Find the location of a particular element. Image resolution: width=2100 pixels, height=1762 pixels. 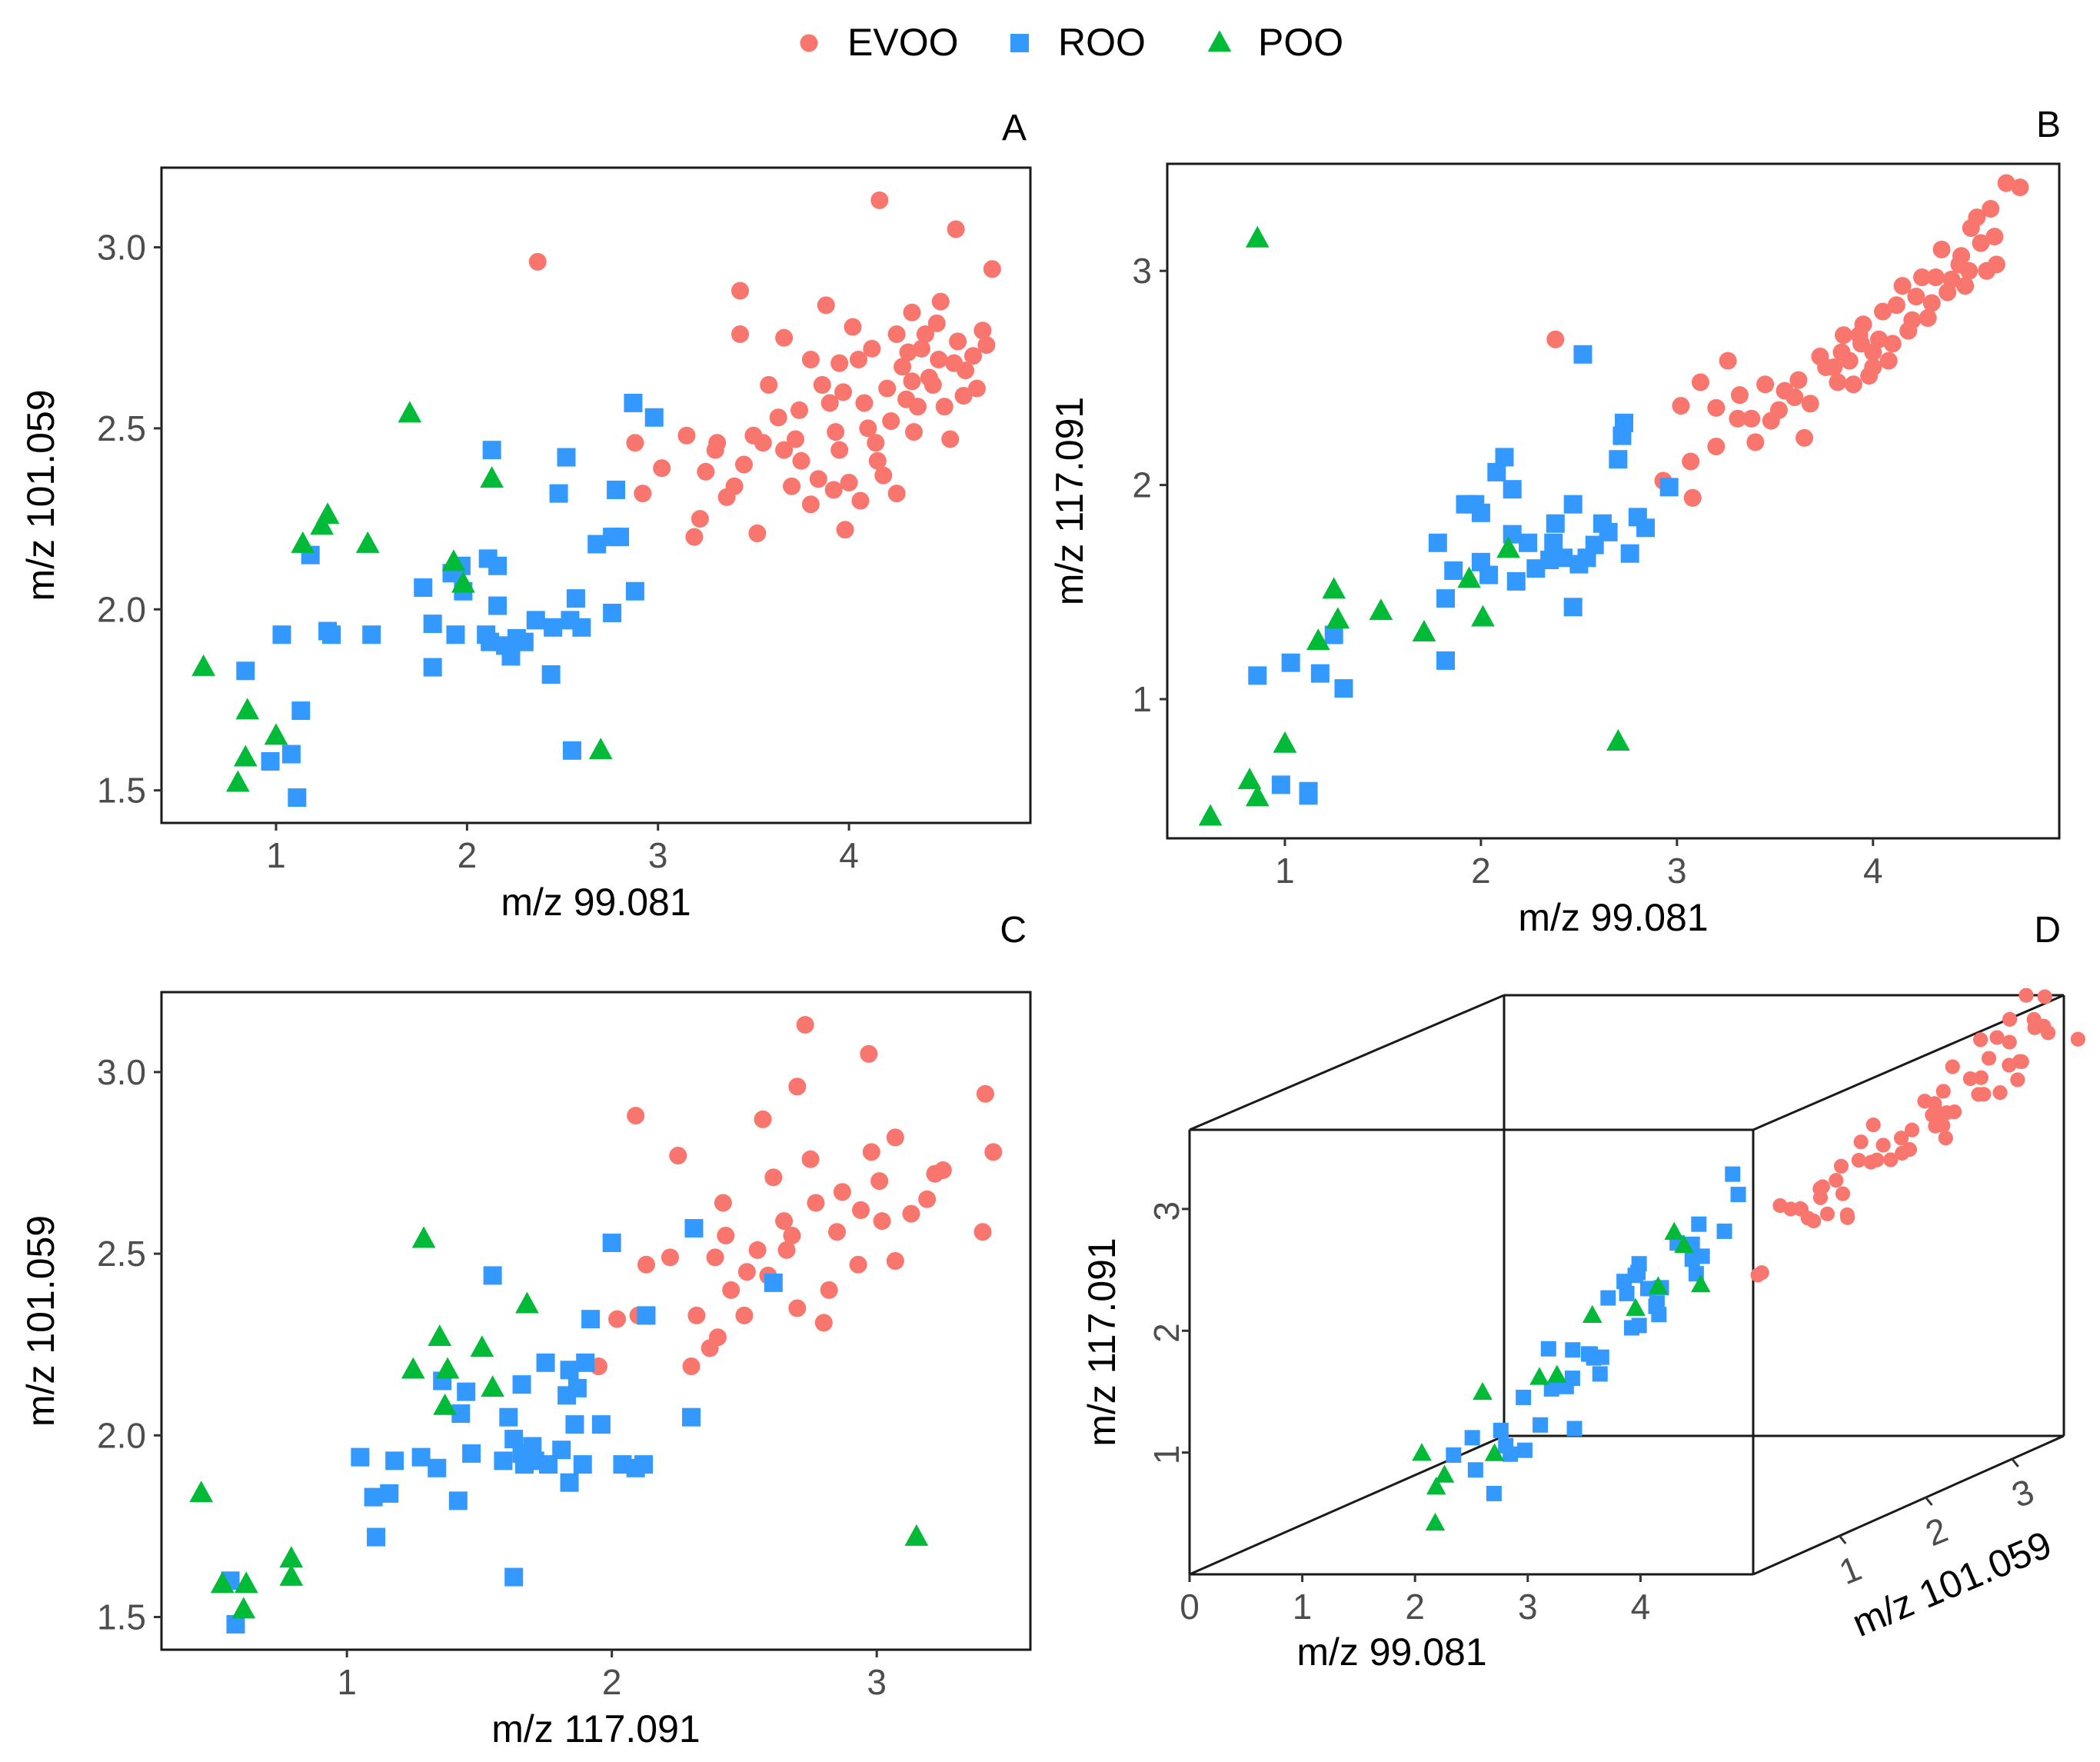

z-tick-label: 1 is located at coordinates (1850, 1570).